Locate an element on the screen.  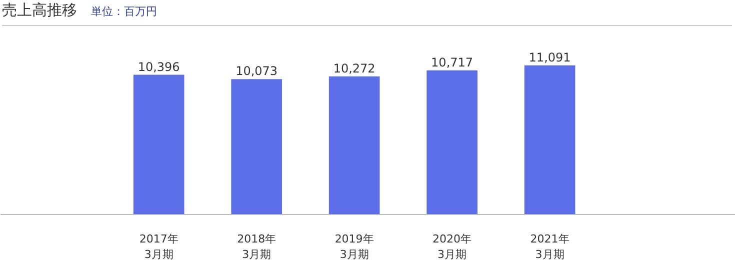
data-label: 10,396 is located at coordinates (159, 67).